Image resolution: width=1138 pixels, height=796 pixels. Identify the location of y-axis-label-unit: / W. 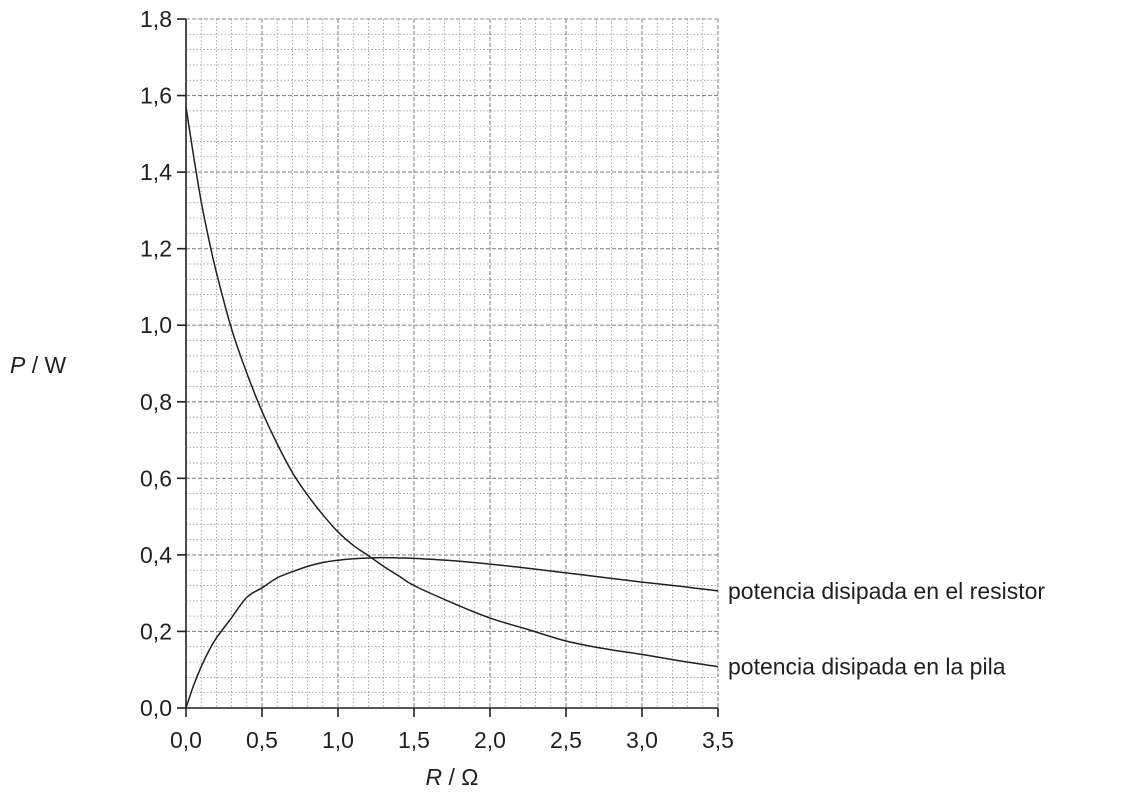
(45, 365).